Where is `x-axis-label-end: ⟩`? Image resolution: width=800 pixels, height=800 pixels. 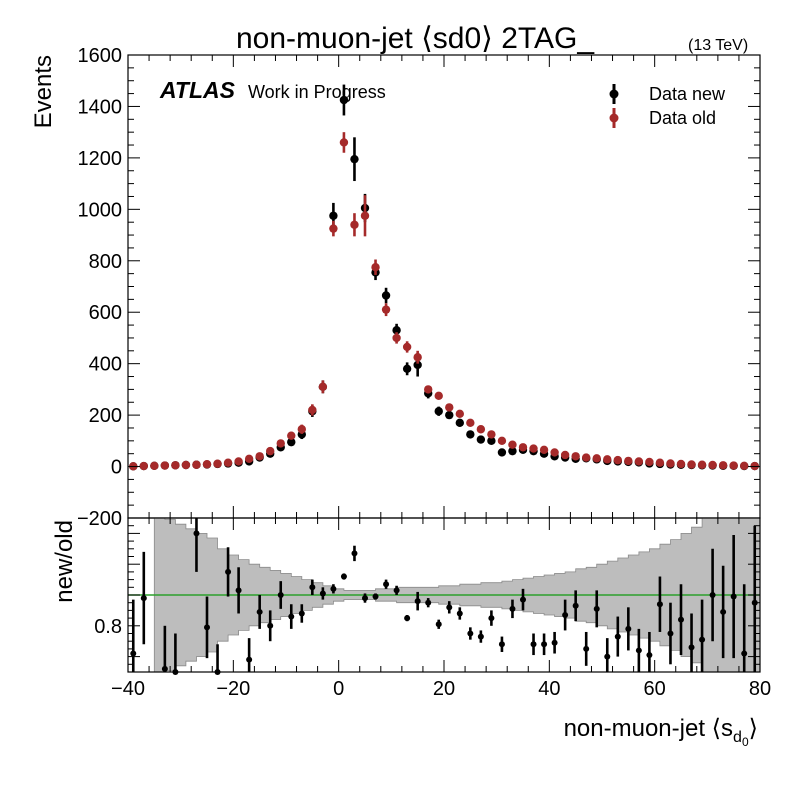
x-axis-label-end: ⟩ is located at coordinates (753, 728).